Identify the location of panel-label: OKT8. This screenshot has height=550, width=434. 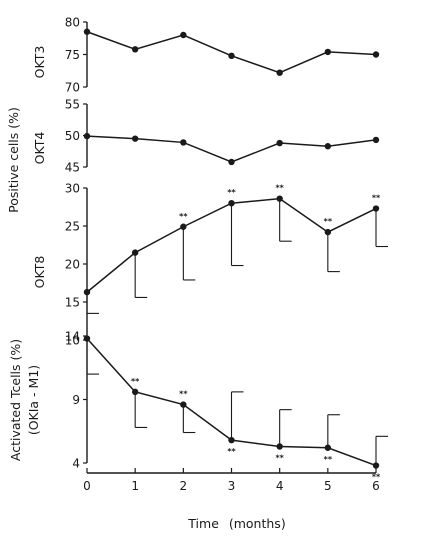
(39, 272).